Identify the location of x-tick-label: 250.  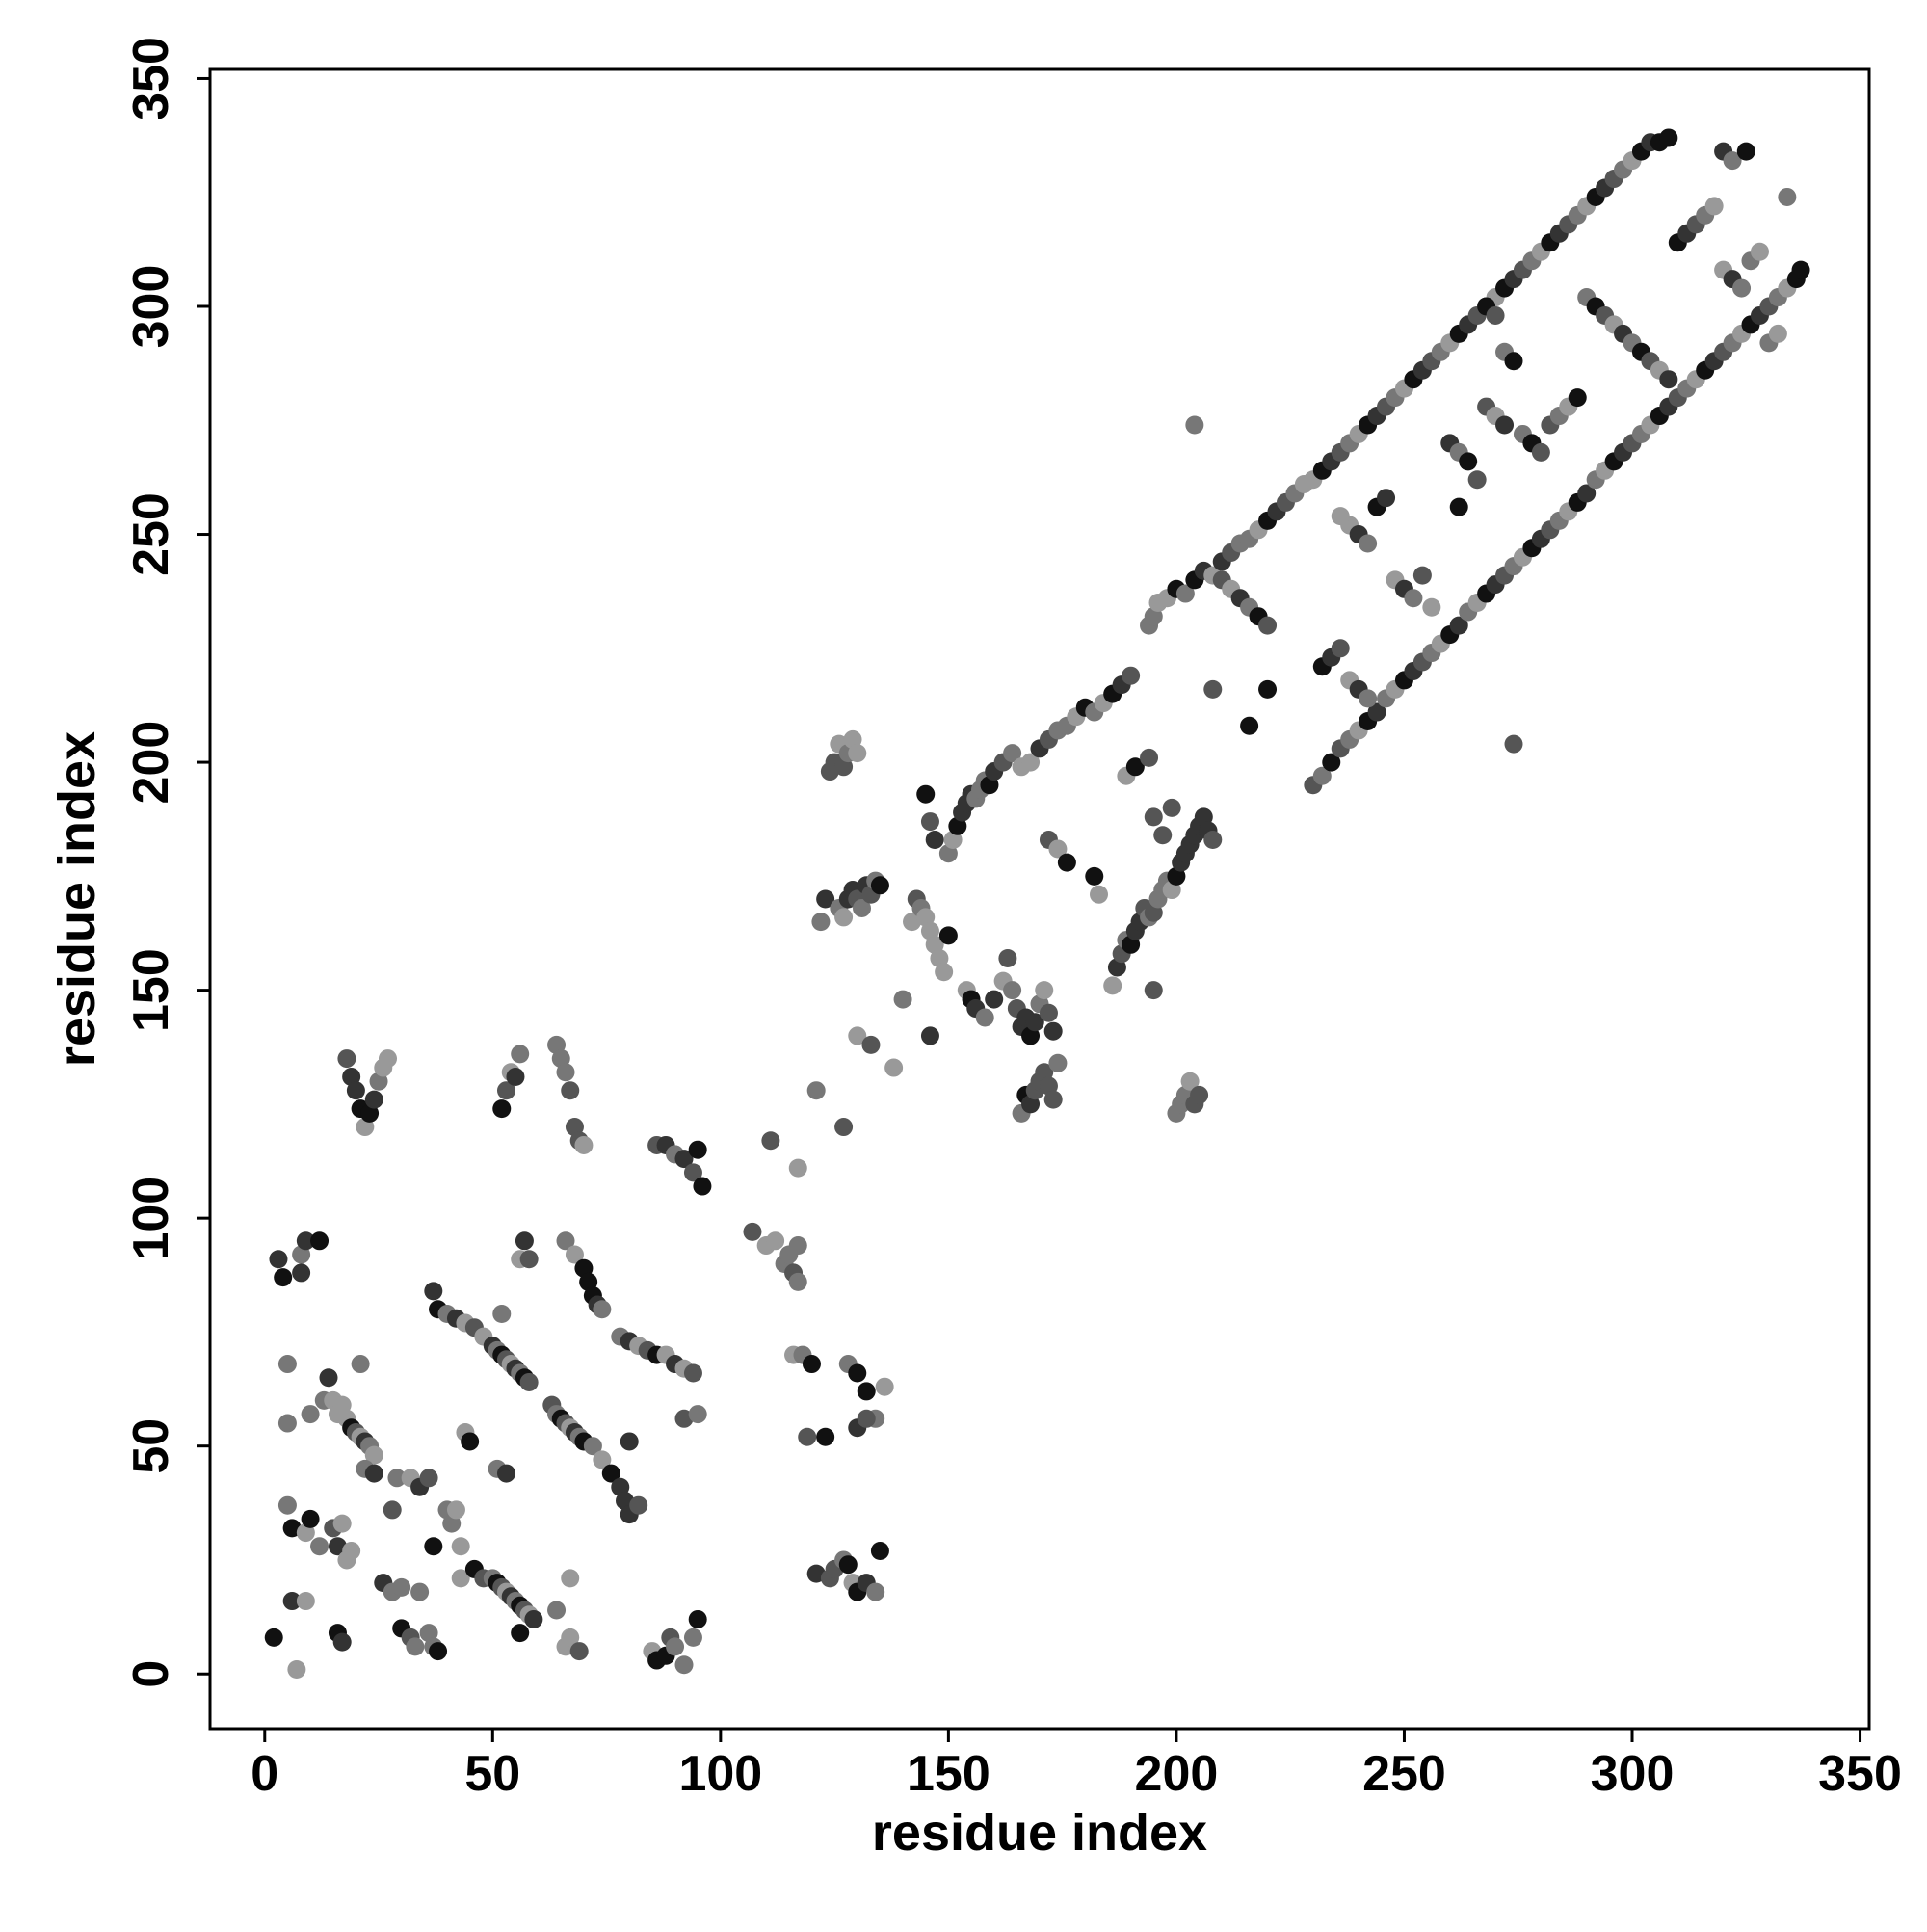
(1404, 1774).